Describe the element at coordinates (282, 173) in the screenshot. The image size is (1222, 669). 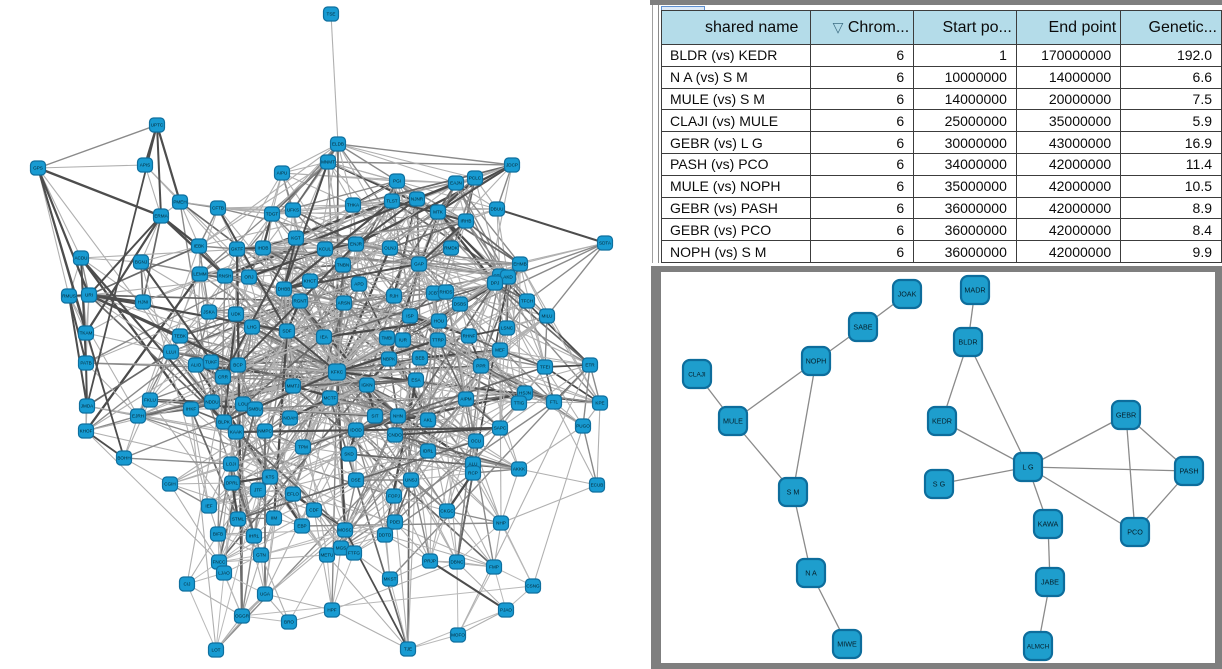
I see `svg-text: AIPU` at that location.